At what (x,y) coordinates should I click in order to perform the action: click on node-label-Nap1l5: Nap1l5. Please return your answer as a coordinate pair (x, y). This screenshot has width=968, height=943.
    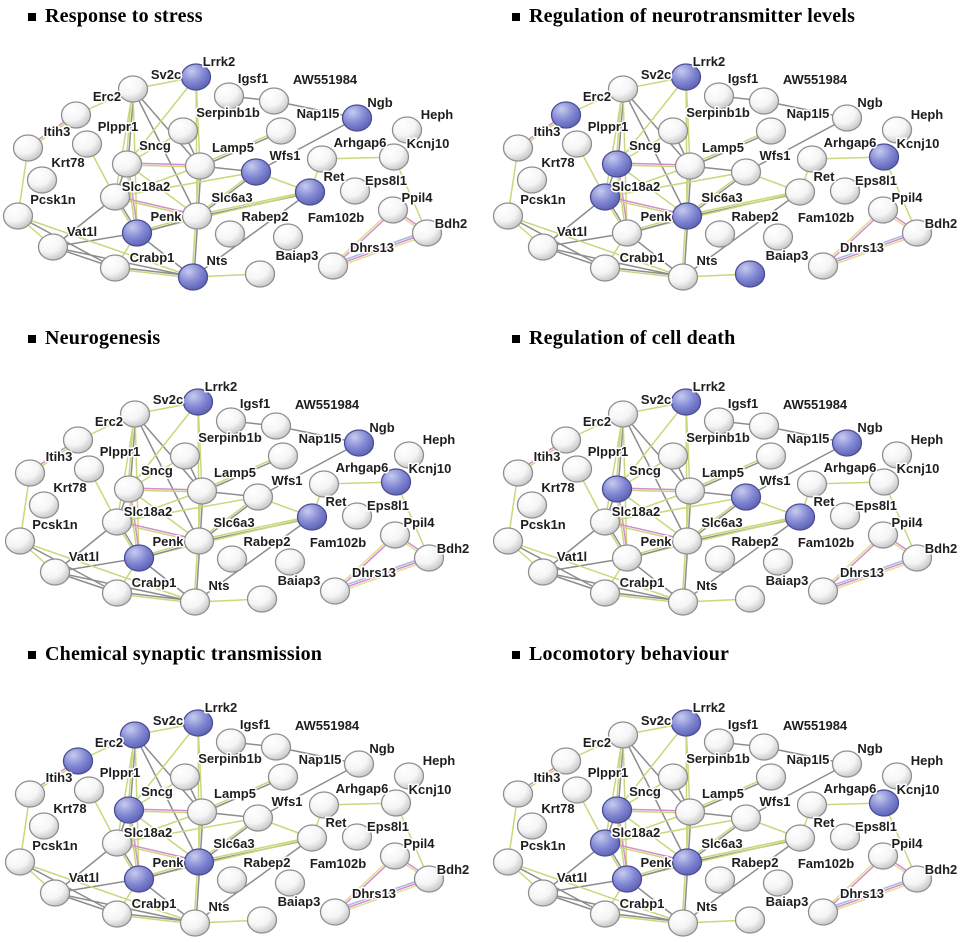
    Looking at the image, I should click on (320, 438).